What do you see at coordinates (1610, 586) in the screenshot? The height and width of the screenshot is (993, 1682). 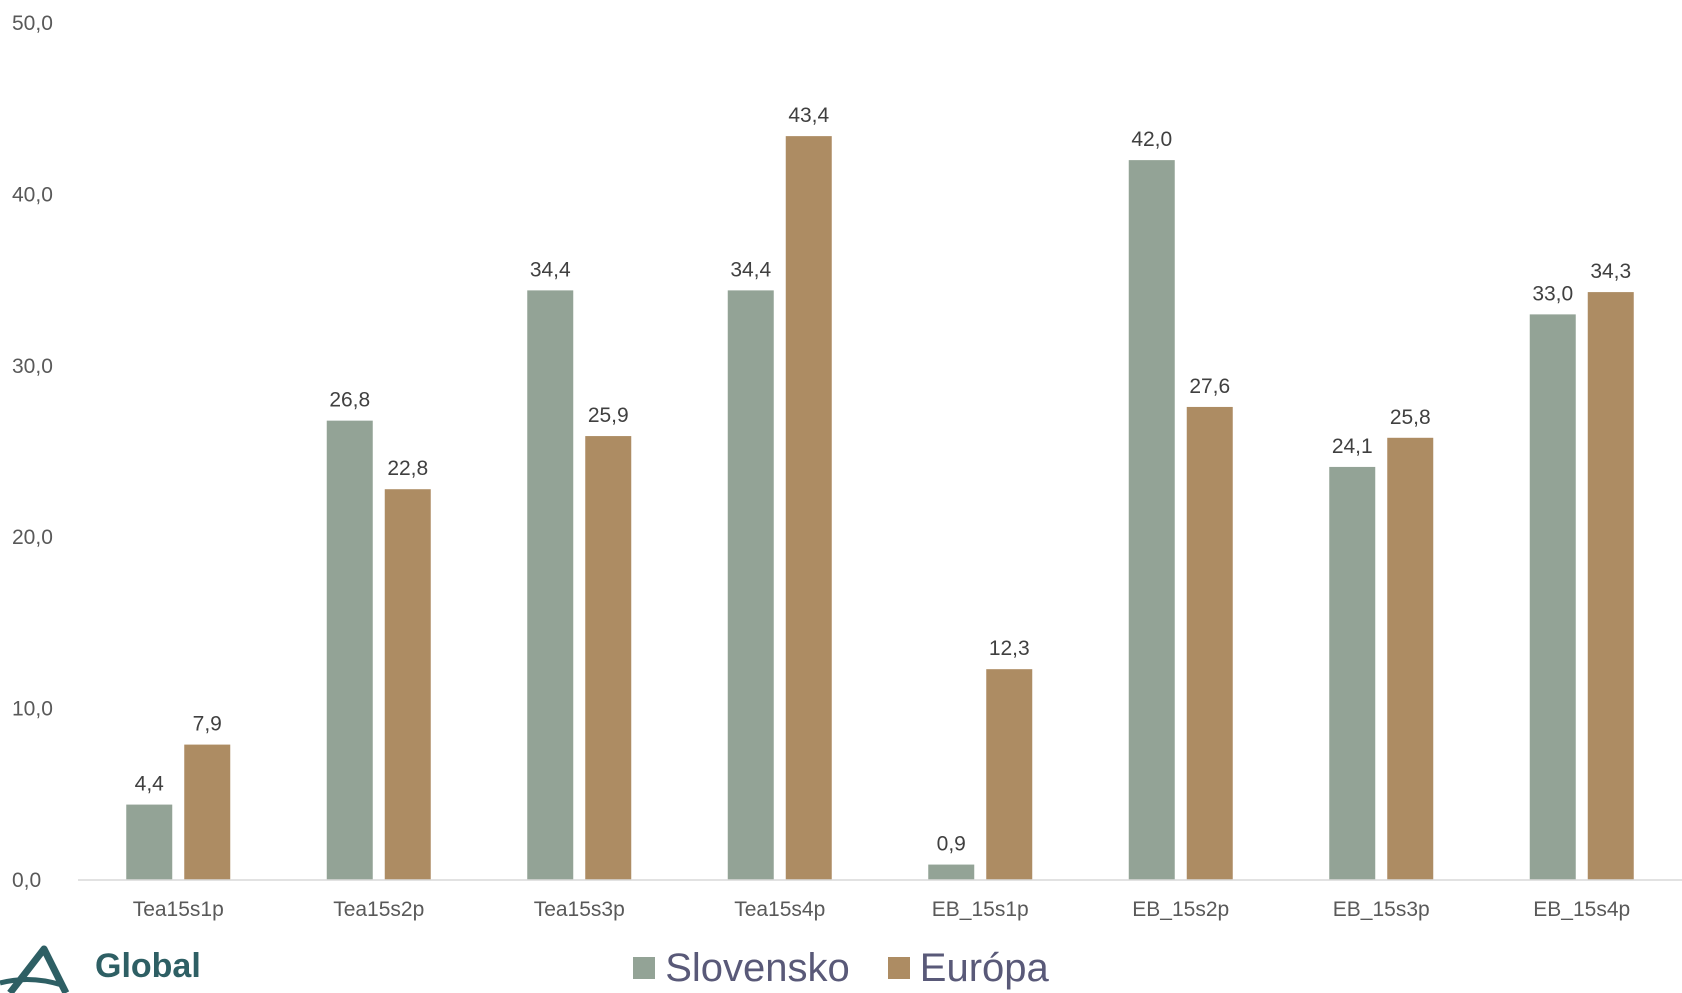 I see `bar-europa-EB_15s4p` at bounding box center [1610, 586].